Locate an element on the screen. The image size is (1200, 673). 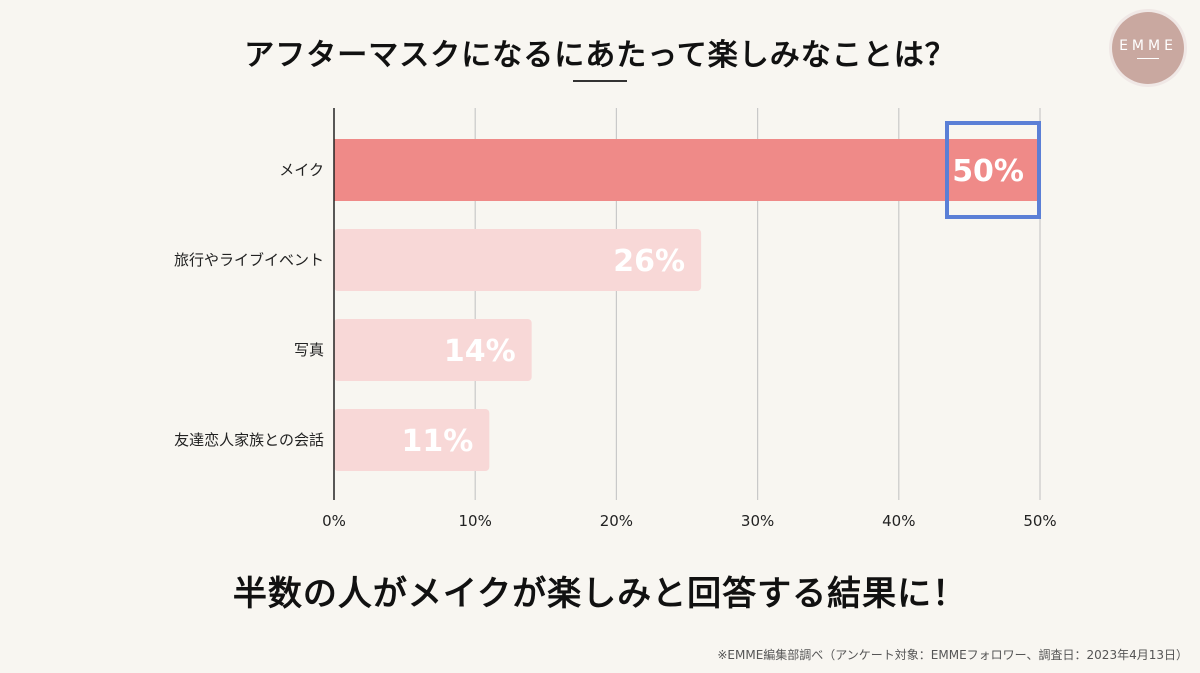
logo-rule is located at coordinates (1148, 58).